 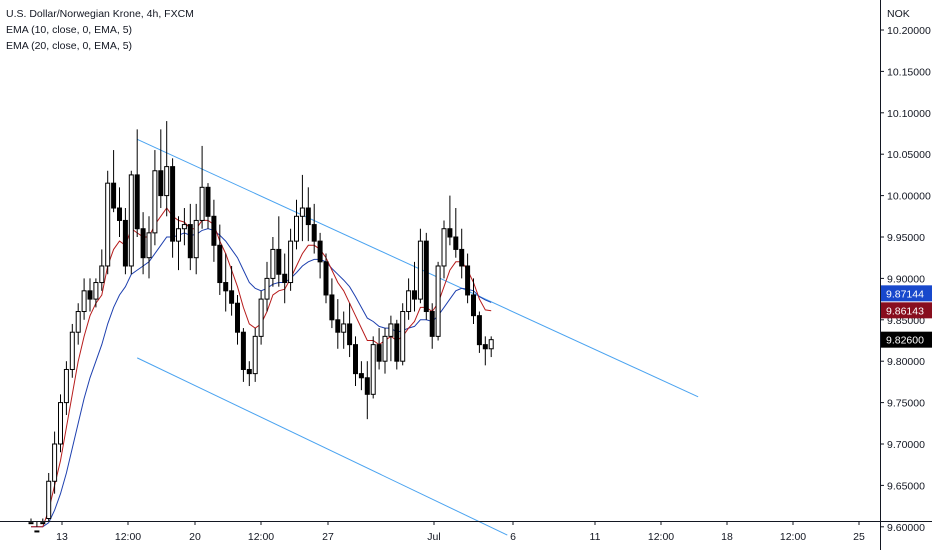 What do you see at coordinates (898, 14) in the screenshot?
I see `currency-label: NOK` at bounding box center [898, 14].